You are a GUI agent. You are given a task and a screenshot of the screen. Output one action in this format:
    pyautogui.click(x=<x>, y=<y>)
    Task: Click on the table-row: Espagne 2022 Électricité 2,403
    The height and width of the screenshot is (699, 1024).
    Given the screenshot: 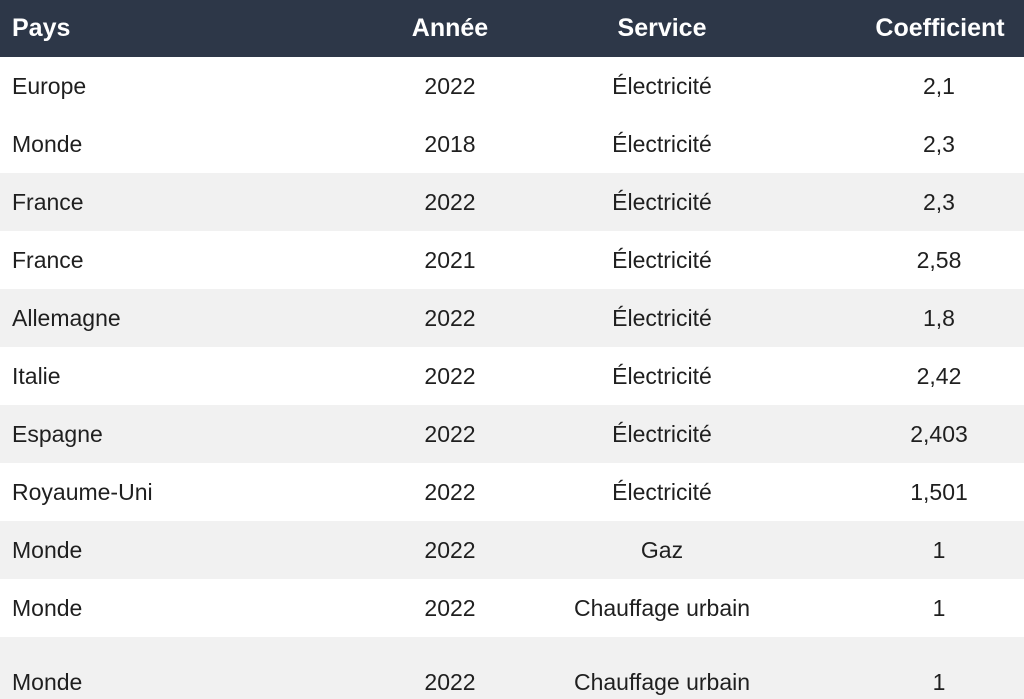 What is the action you would take?
    pyautogui.click(x=512, y=434)
    